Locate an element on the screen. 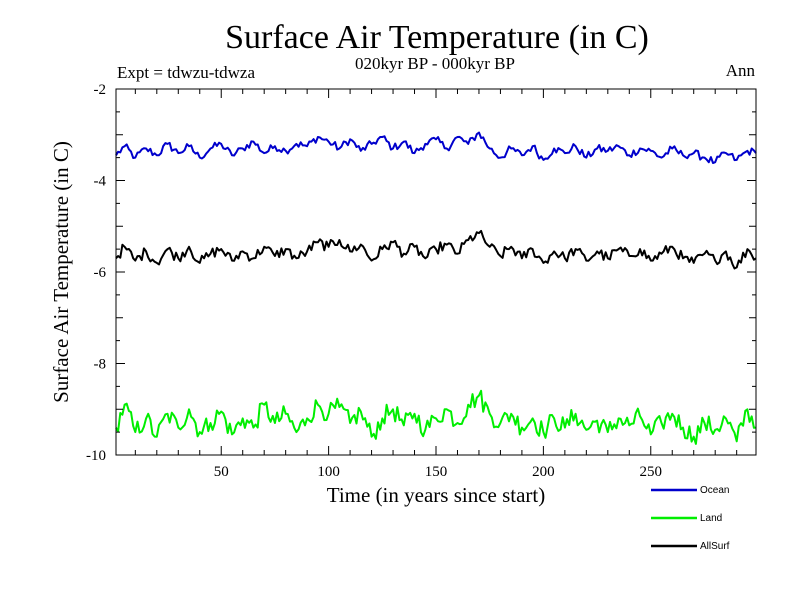  y-tick-label: -8 is located at coordinates (100, 365).